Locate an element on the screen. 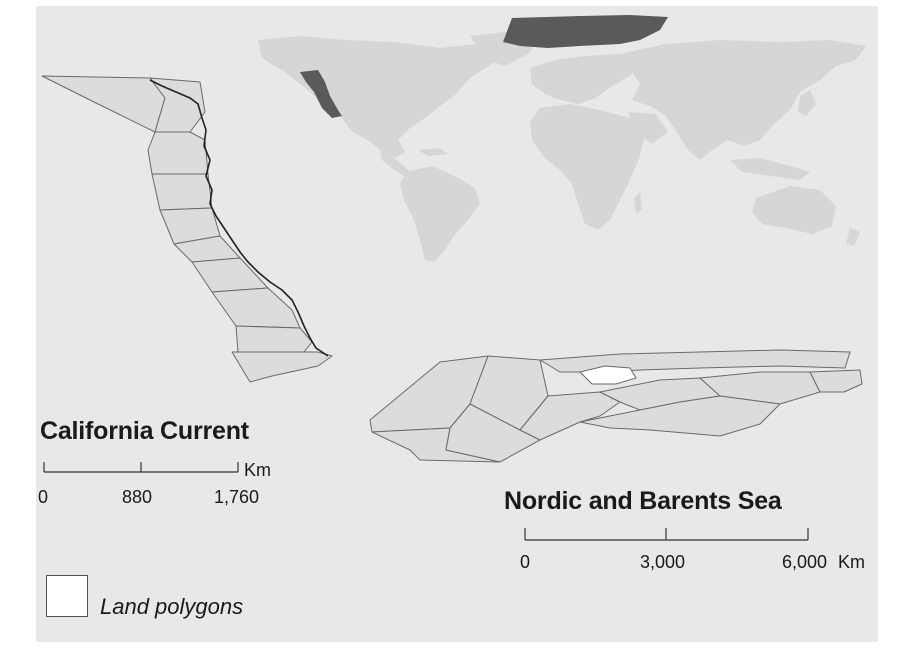 This screenshot has height=658, width=910. california-current-title: California Current is located at coordinates (144, 431).